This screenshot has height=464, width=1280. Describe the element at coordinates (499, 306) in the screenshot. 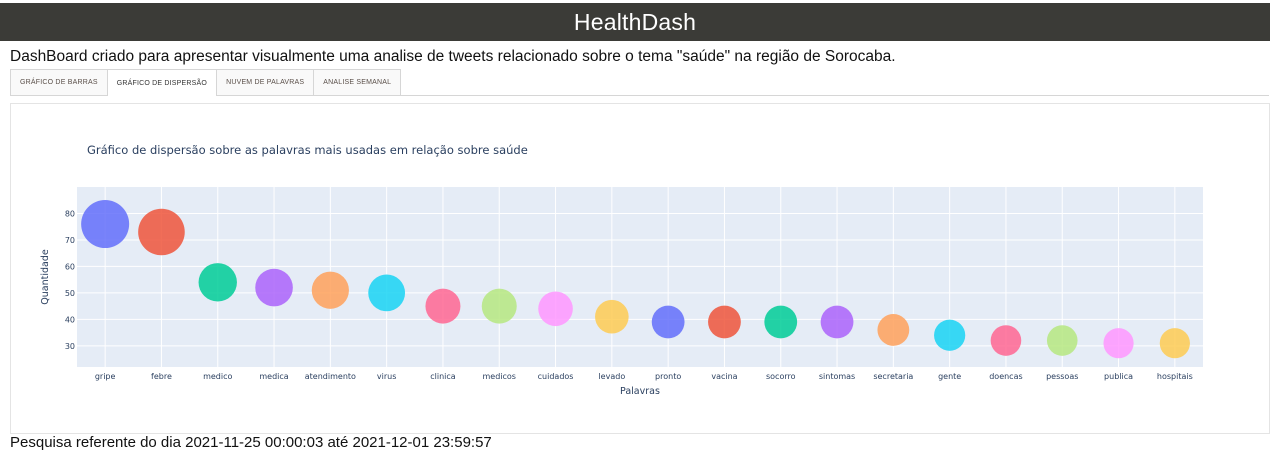

I see `scatter-point-medicos` at that location.